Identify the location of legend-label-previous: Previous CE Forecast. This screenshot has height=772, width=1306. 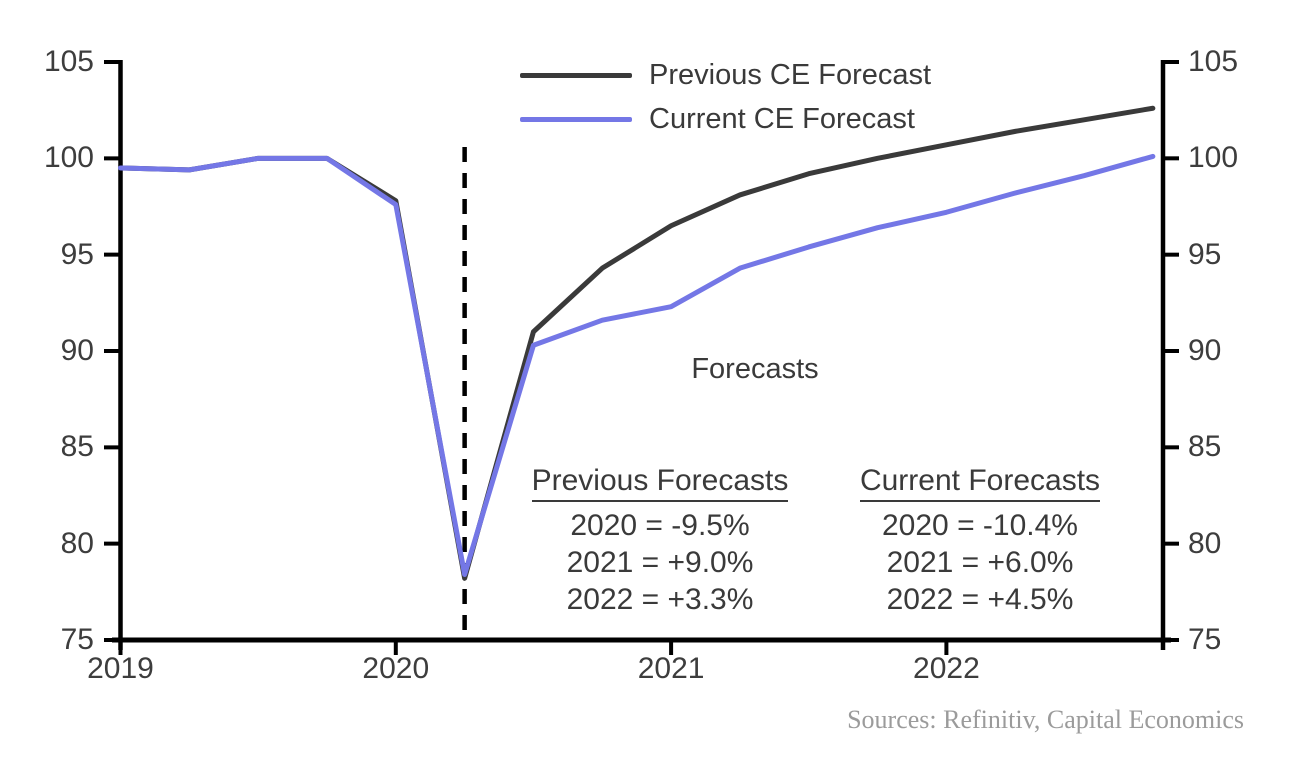
(790, 74).